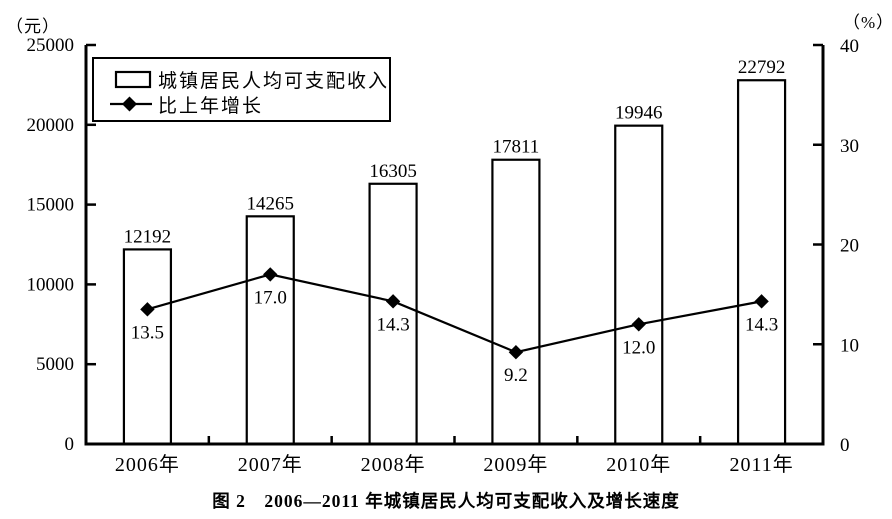  I want to click on right-axis-tick-label: 10, so click(849, 345).